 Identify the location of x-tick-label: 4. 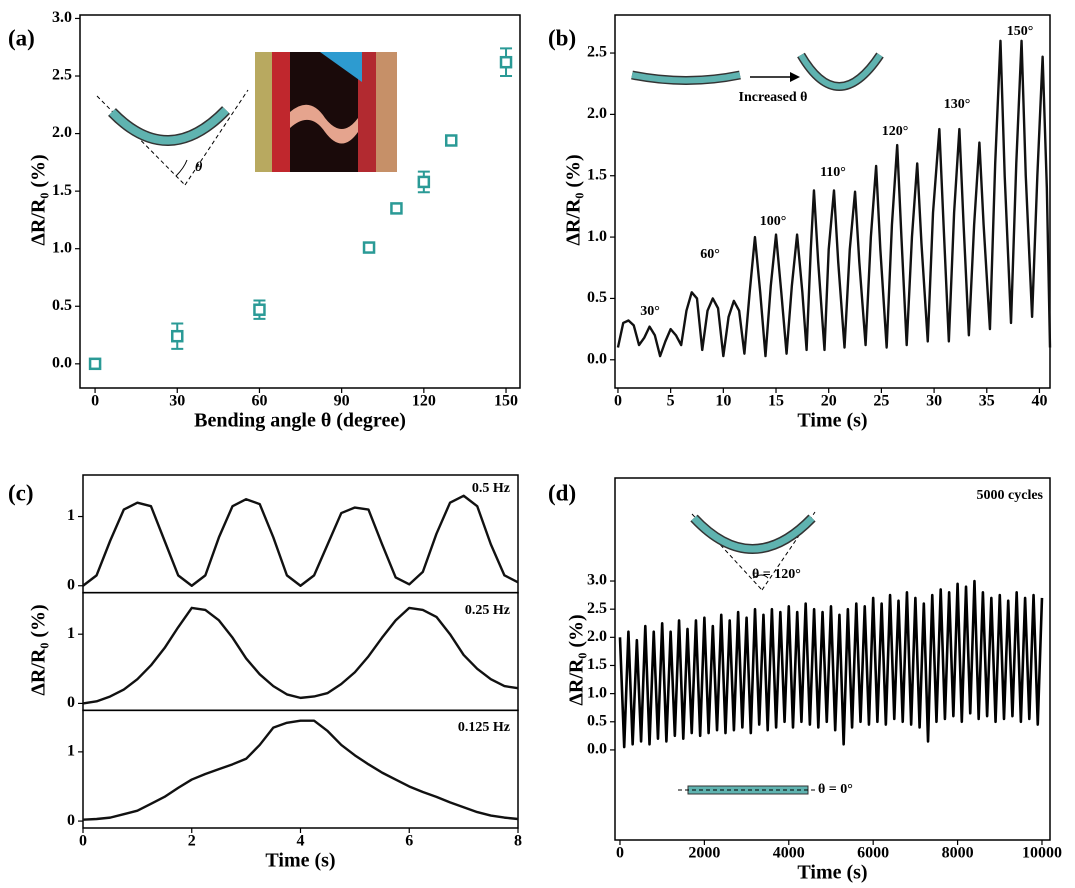
(301, 841).